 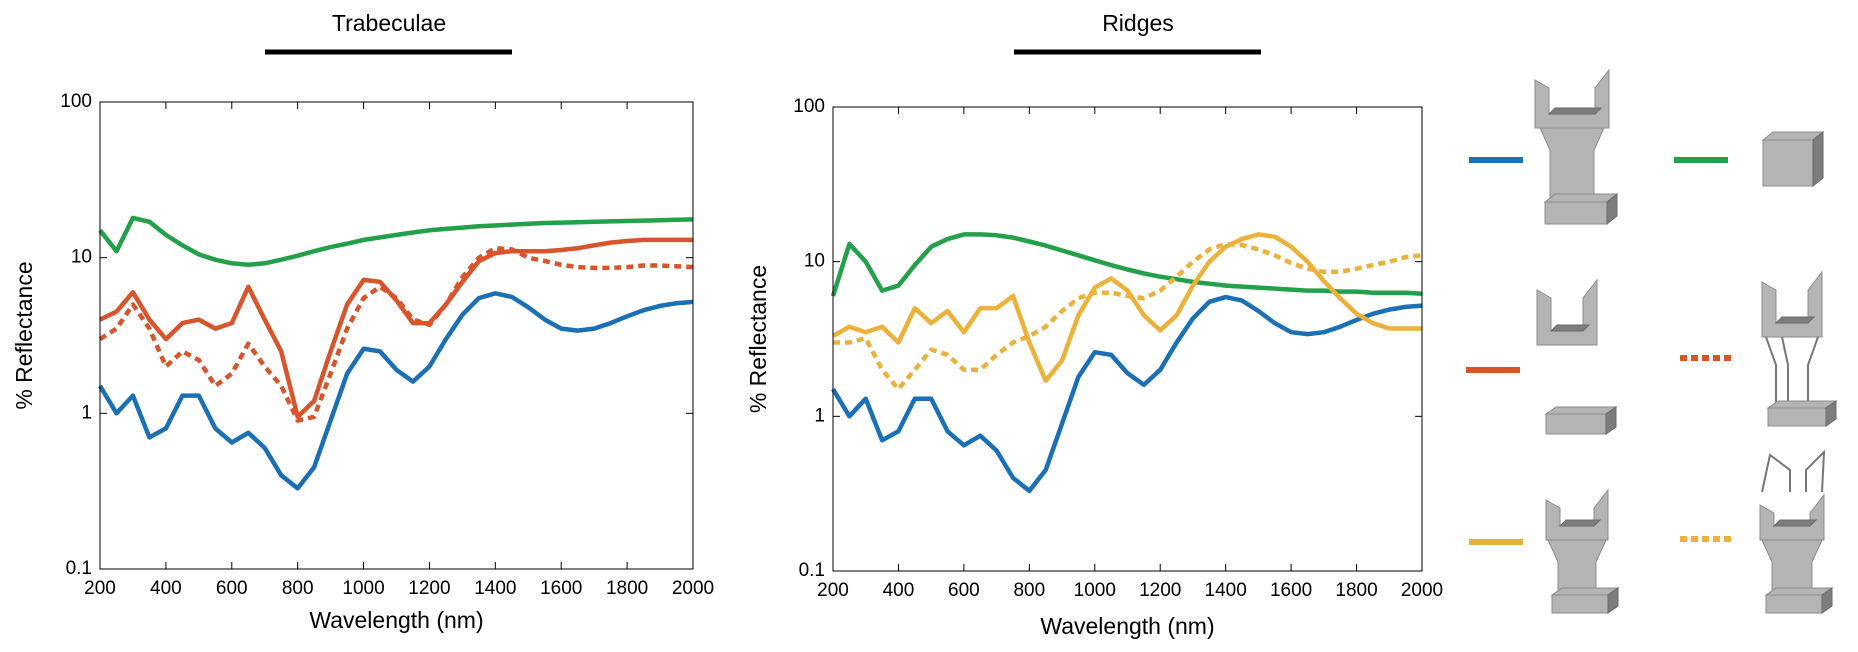 I want to click on chart-title: Ridges, so click(x=1138, y=23).